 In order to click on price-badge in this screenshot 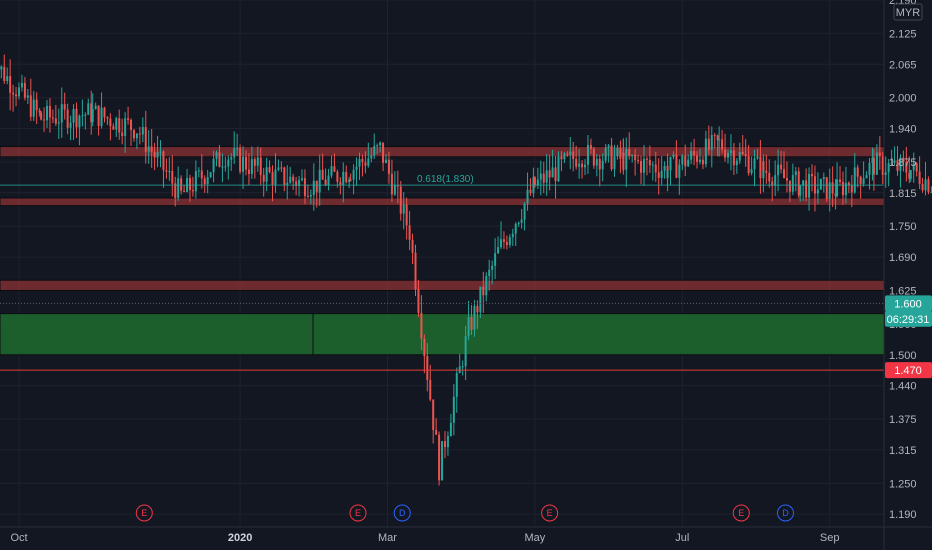, I will do `click(908, 318)`.